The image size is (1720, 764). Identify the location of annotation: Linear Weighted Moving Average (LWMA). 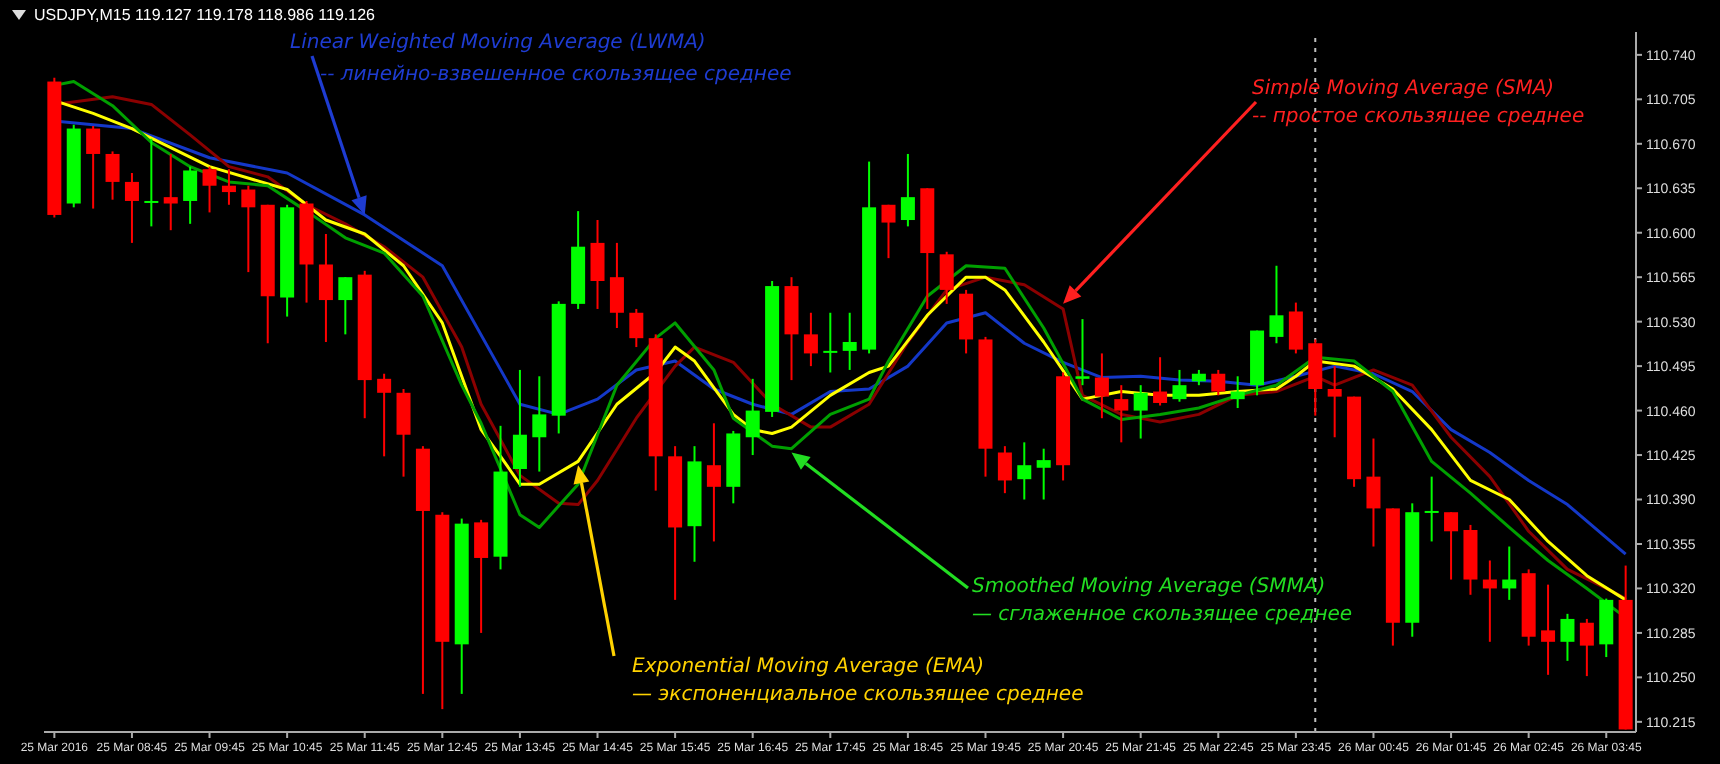
(498, 44).